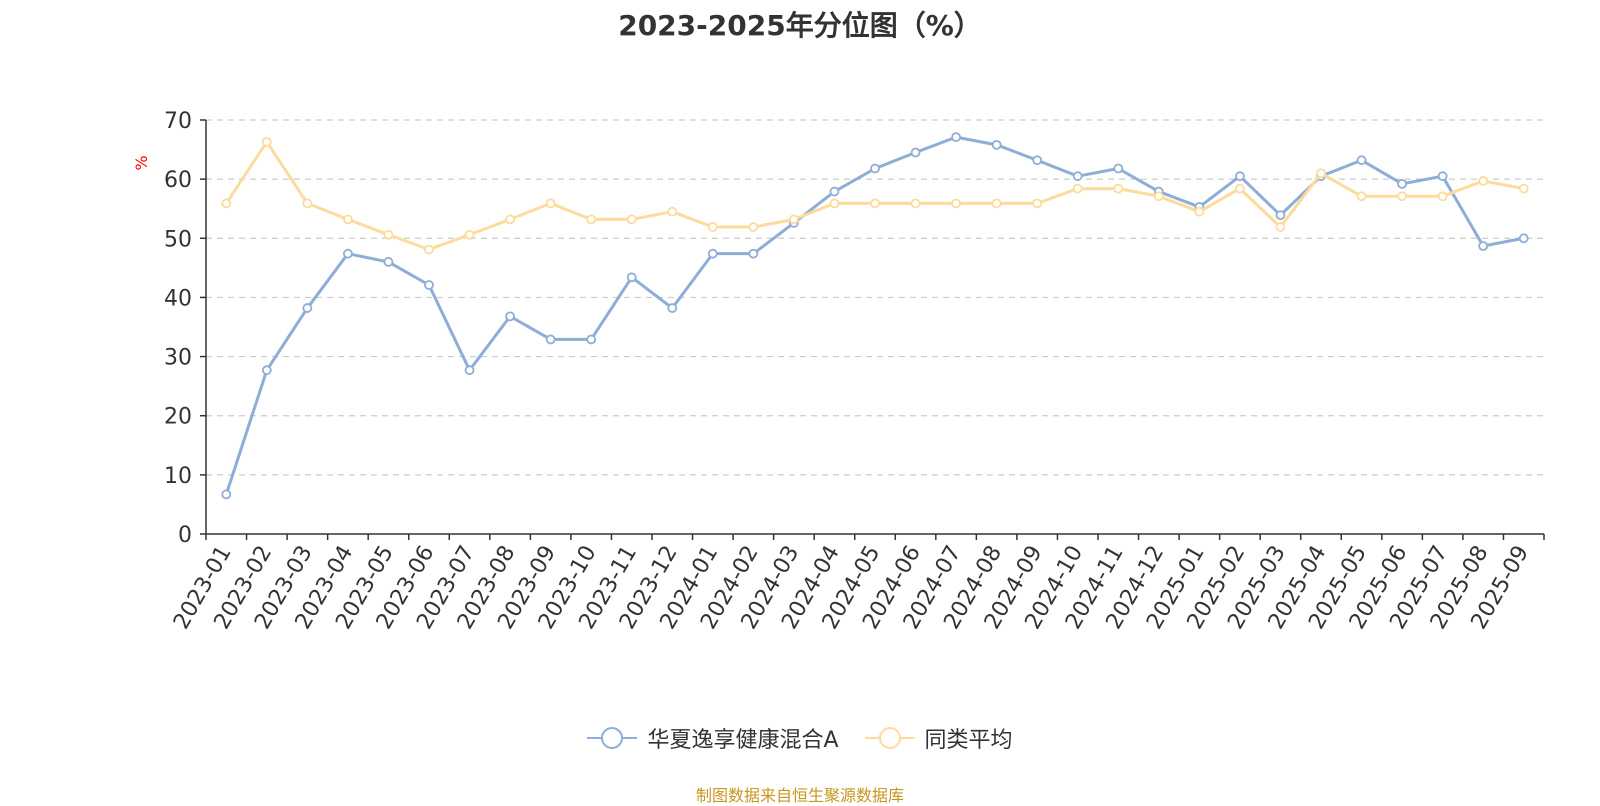 The height and width of the screenshot is (806, 1600). I want to click on source-note: 制图数据来自恒生聚源数据库, so click(799, 795).